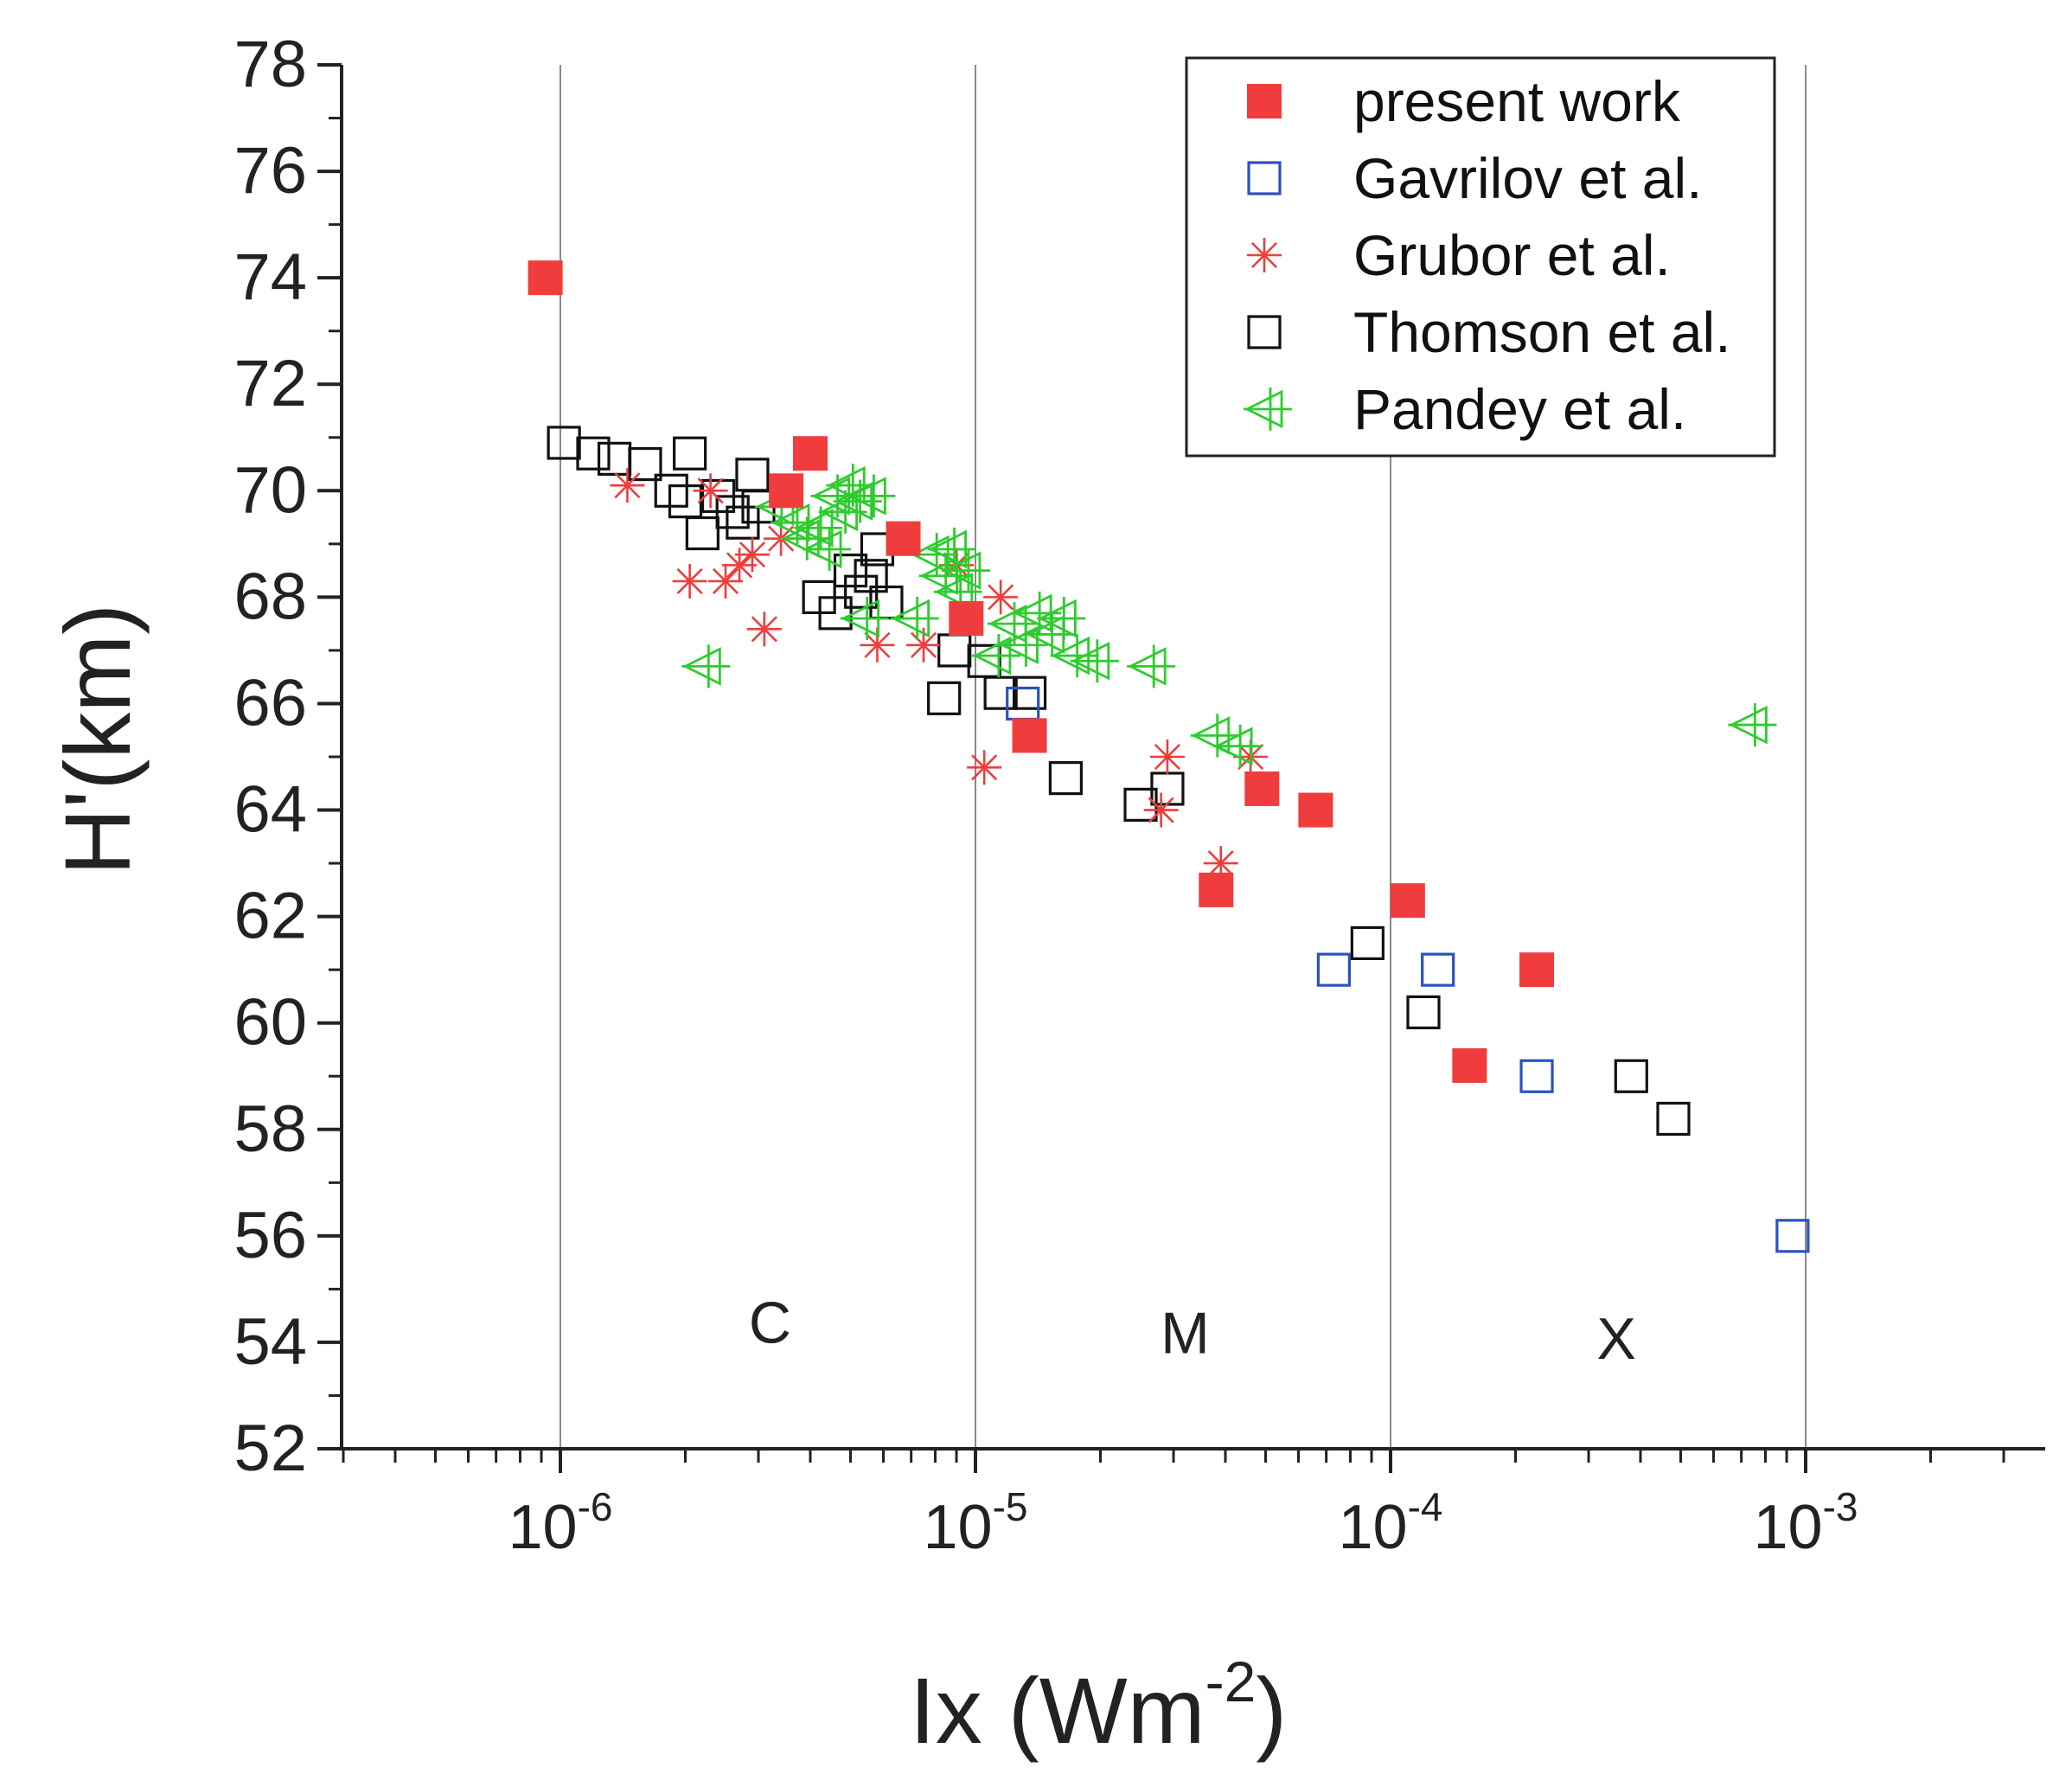 This screenshot has height=1774, width=2072. Describe the element at coordinates (1542, 332) in the screenshot. I see `legend-label: Thomson et al.` at that location.